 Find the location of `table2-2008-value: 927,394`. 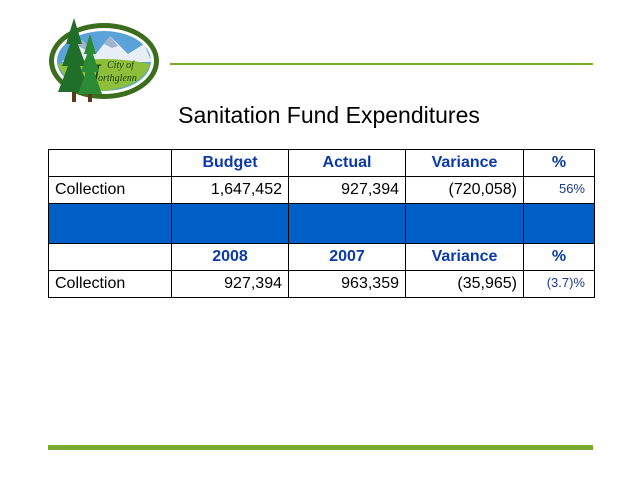

table2-2008-value: 927,394 is located at coordinates (230, 284).